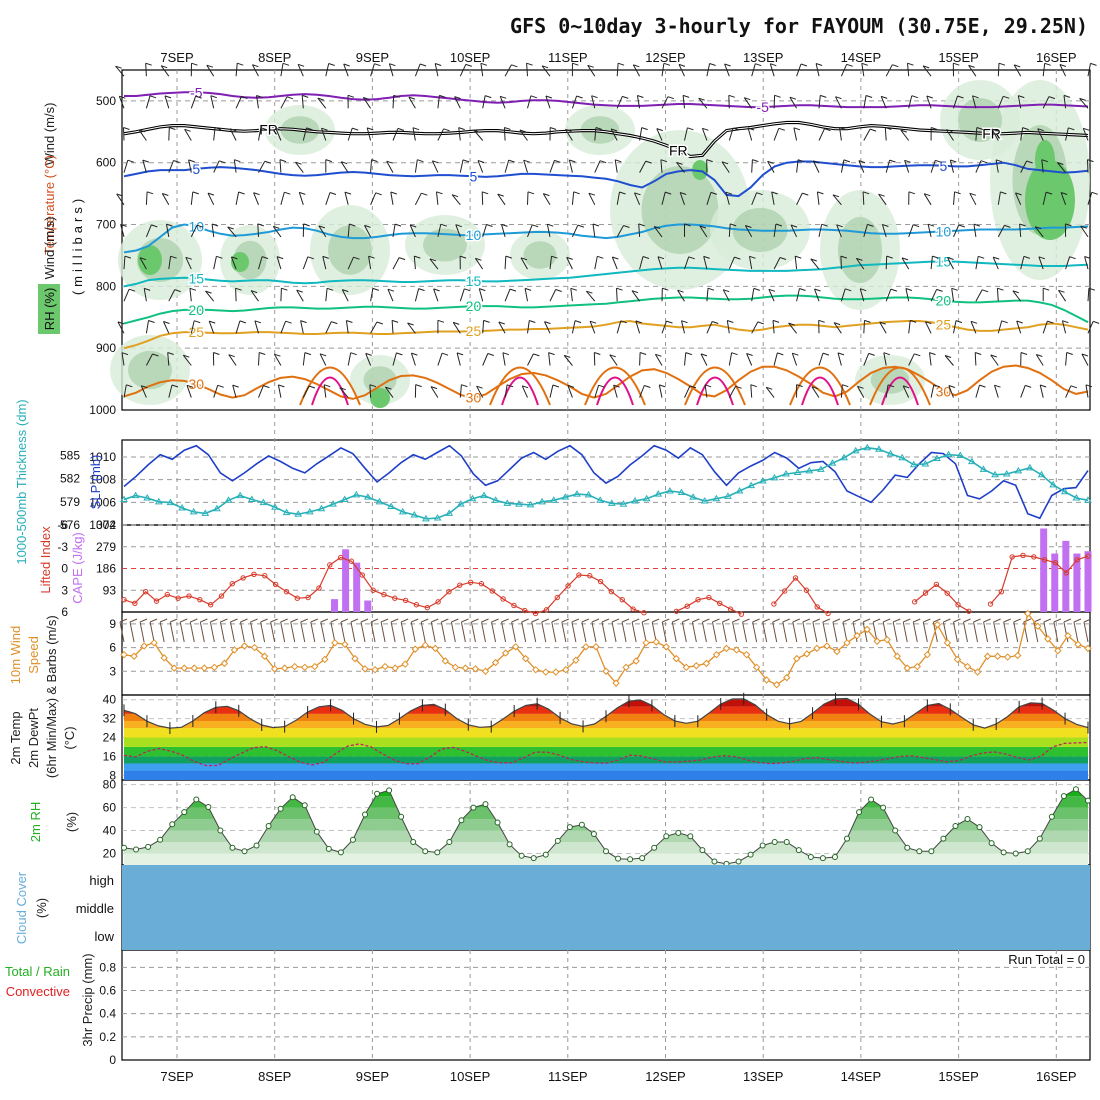  Describe the element at coordinates (944, 166) in the screenshot. I see `contour-label: 5` at that location.